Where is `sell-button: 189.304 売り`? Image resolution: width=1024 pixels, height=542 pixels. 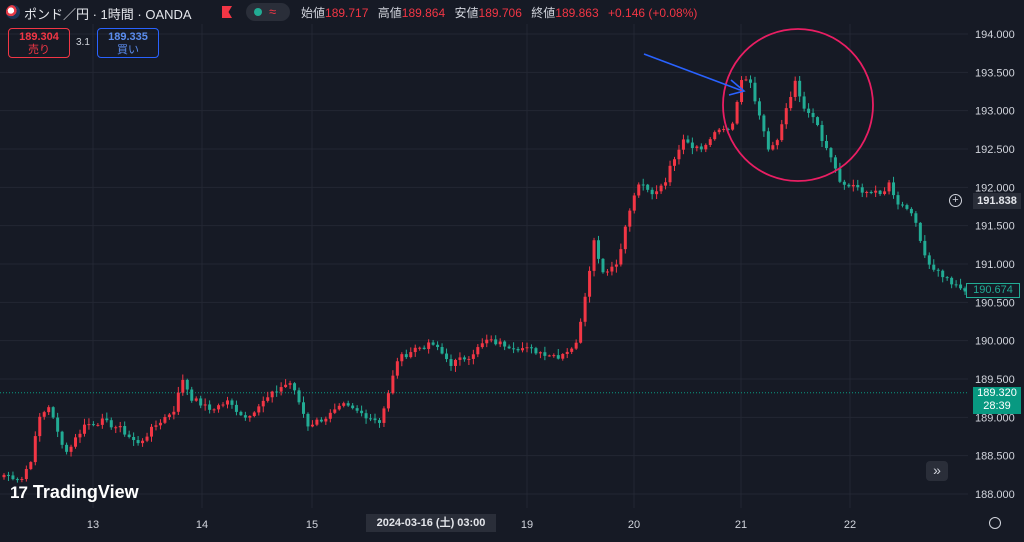 sell-button: 189.304 売り is located at coordinates (39, 43).